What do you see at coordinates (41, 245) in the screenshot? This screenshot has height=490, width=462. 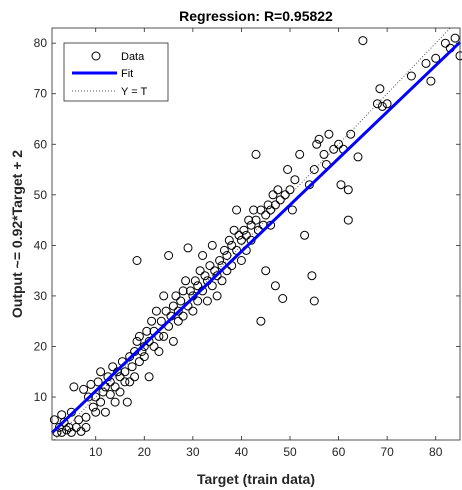 I see `y-tick-label: 40` at bounding box center [41, 245].